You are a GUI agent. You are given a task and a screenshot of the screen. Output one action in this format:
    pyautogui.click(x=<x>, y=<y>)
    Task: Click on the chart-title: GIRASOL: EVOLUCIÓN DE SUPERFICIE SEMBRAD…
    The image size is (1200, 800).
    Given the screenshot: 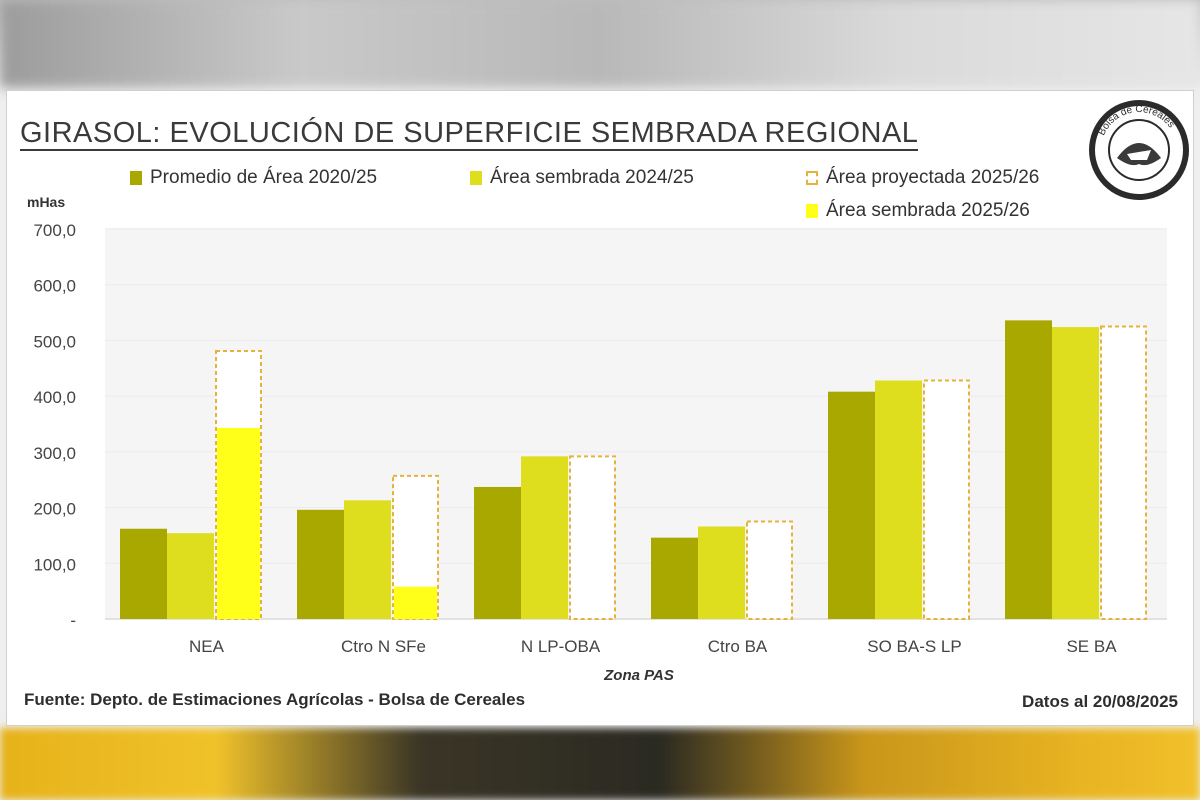 What is the action you would take?
    pyautogui.click(x=469, y=134)
    